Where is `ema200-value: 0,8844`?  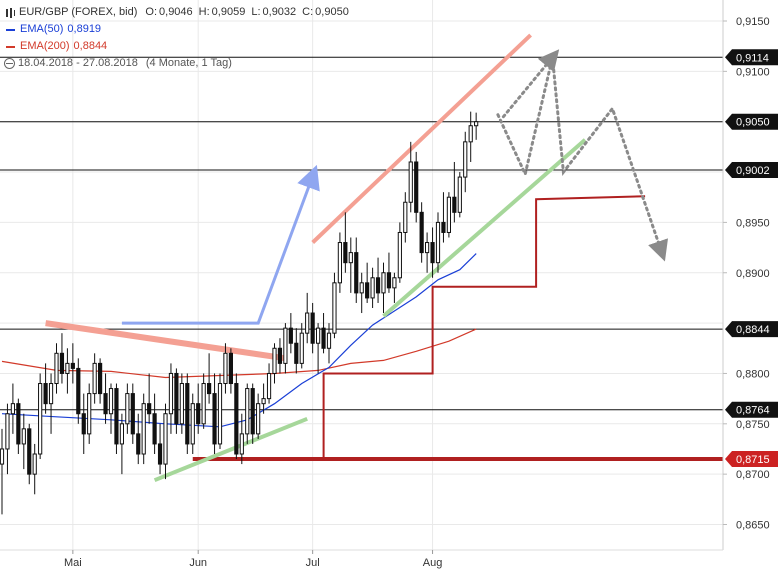
ema200-value: 0,8844 is located at coordinates (90, 46).